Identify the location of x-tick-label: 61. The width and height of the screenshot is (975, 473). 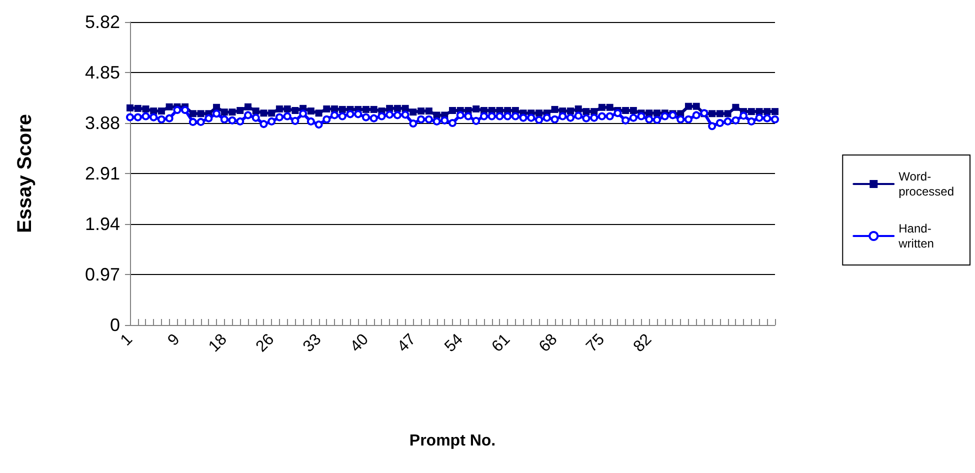
(501, 343).